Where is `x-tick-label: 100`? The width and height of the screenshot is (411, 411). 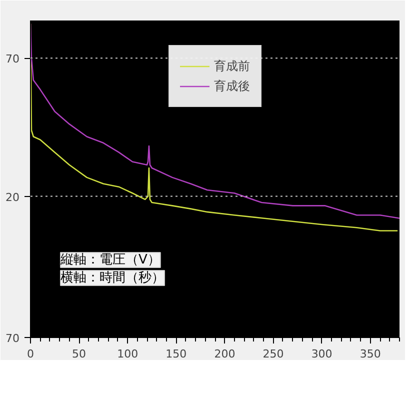 x-tick-label: 100 is located at coordinates (127, 354).